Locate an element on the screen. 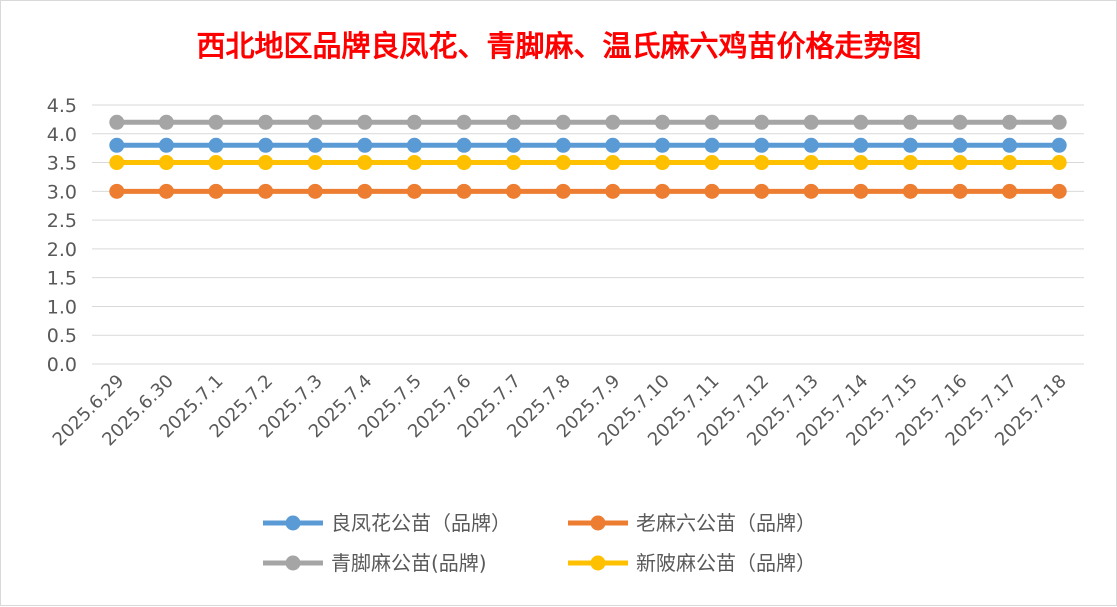  y-tick-label: 4.5 is located at coordinates (62, 106).